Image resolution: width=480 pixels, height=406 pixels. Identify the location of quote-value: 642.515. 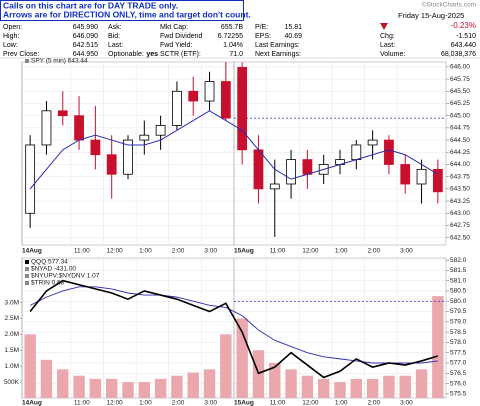
(85, 45).